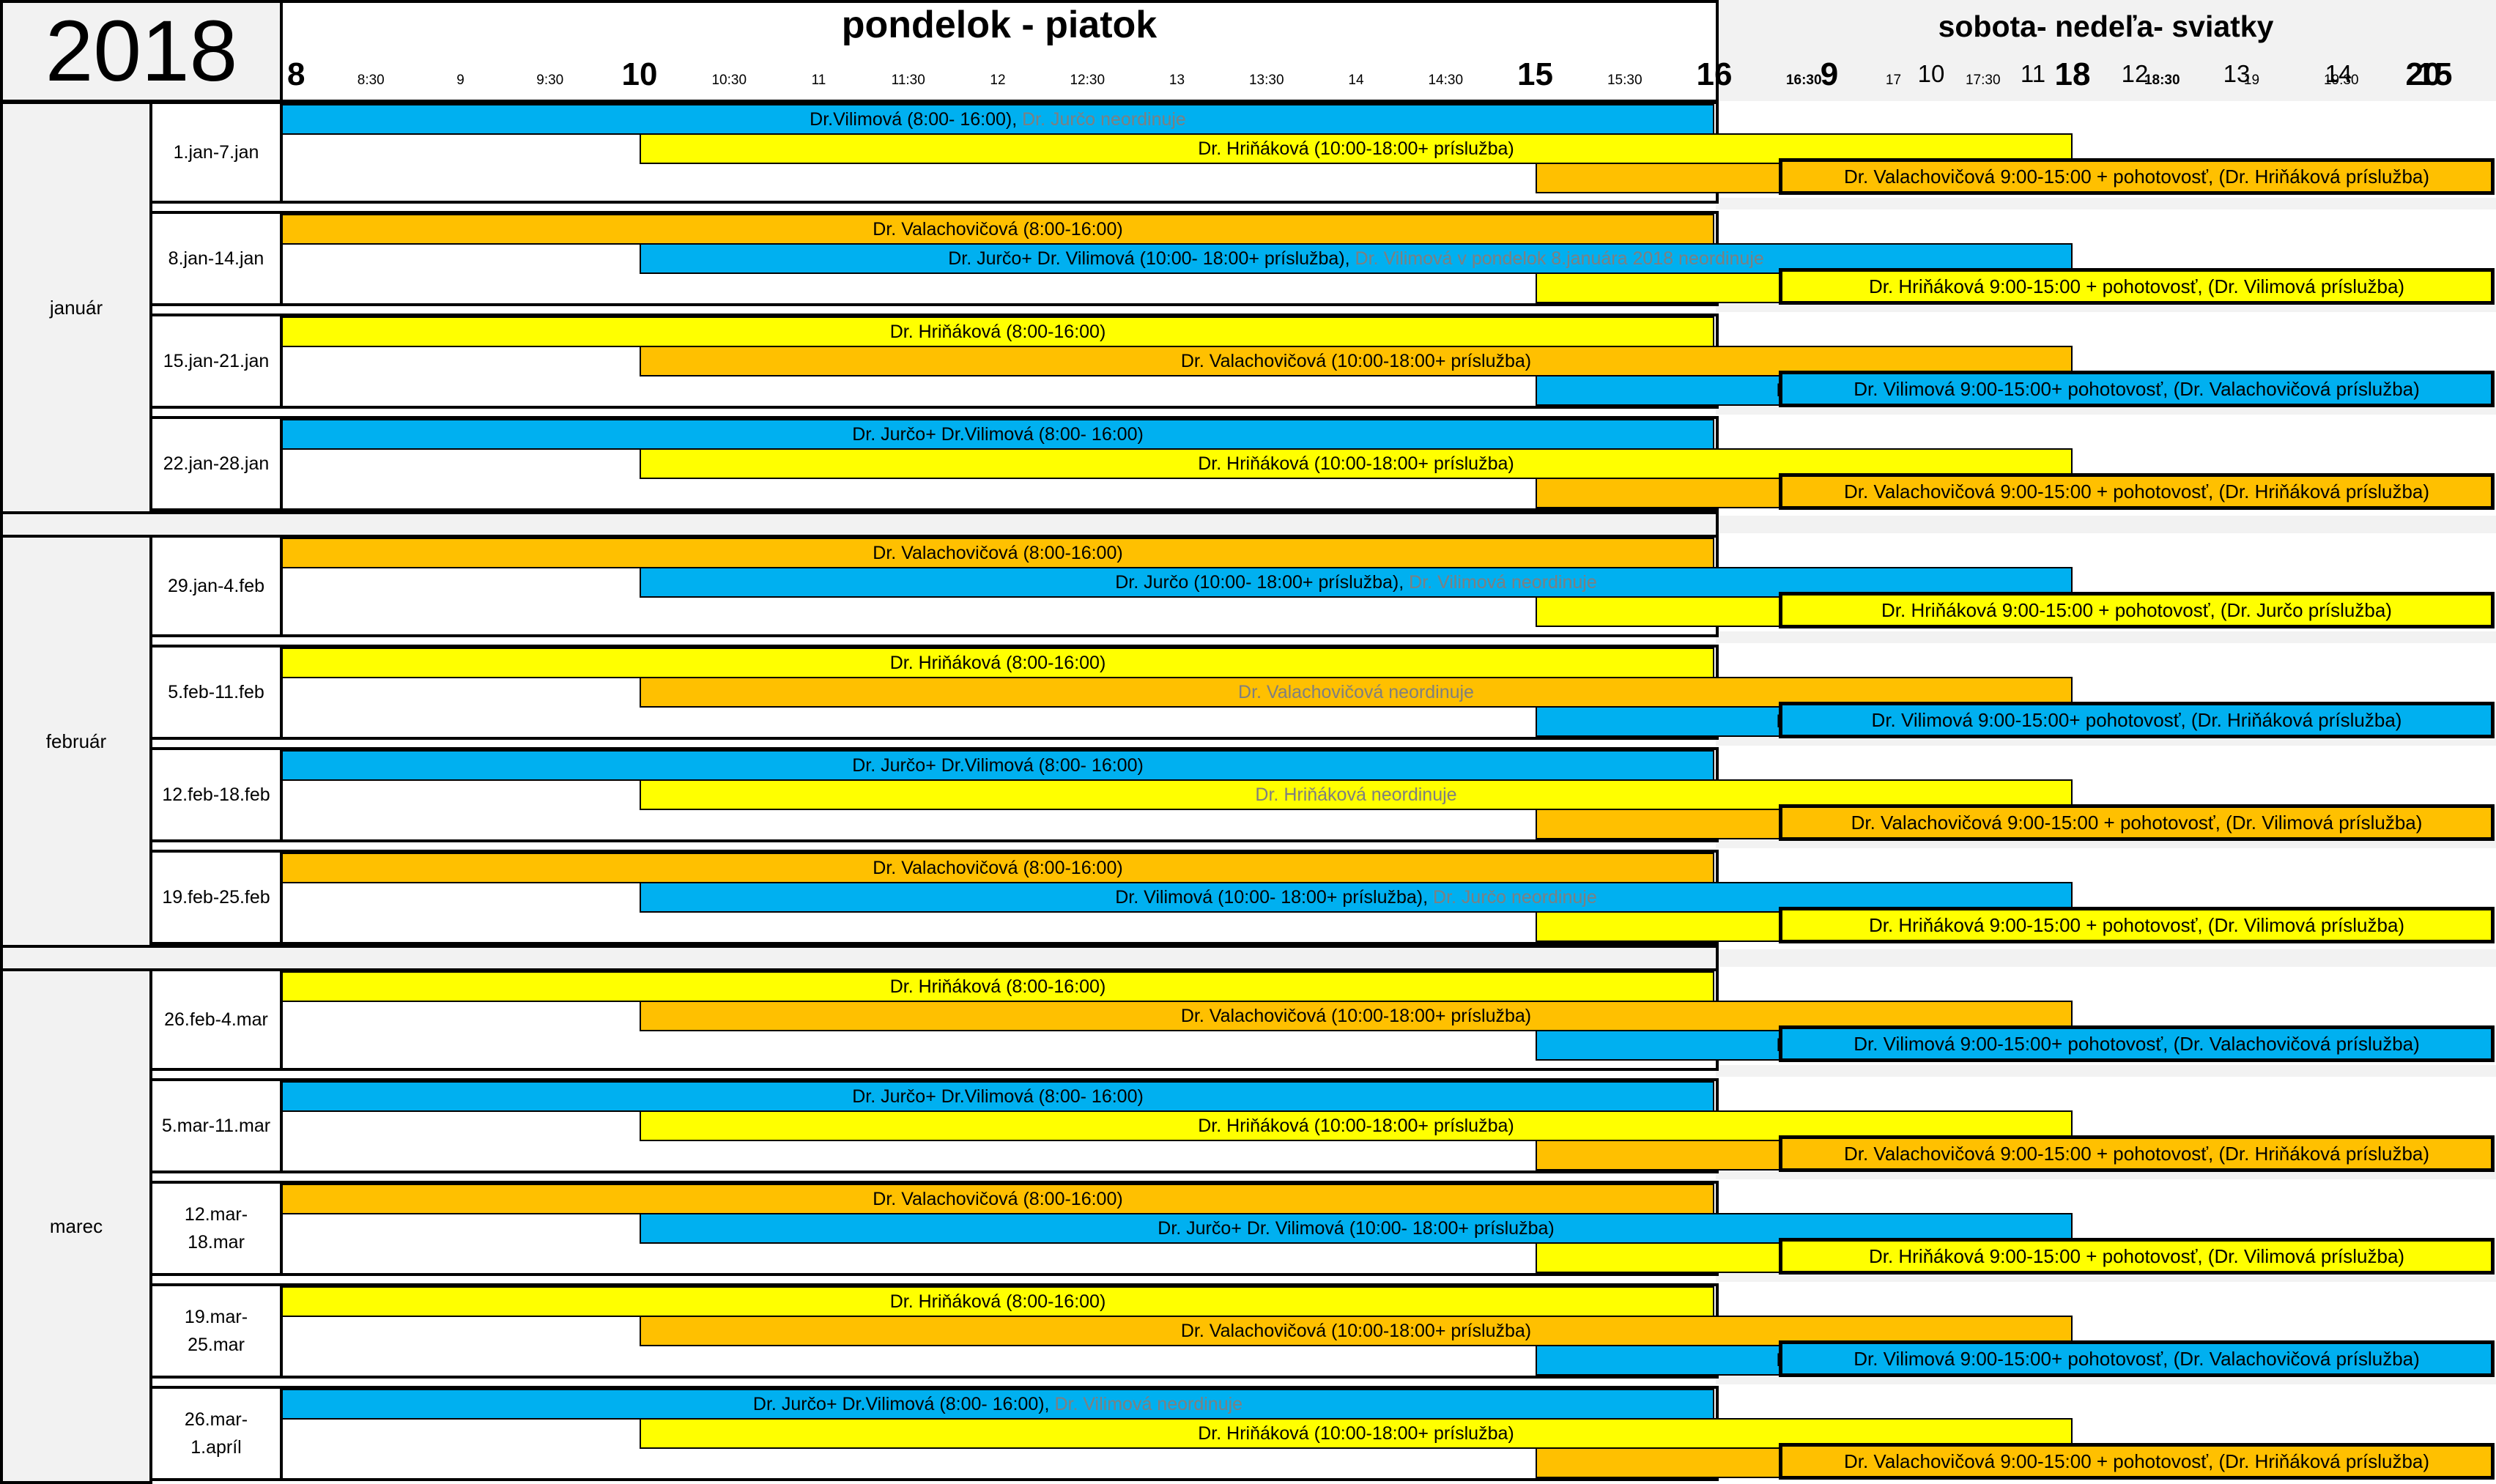  Describe the element at coordinates (142, 51) in the screenshot. I see `year-cell` at that location.